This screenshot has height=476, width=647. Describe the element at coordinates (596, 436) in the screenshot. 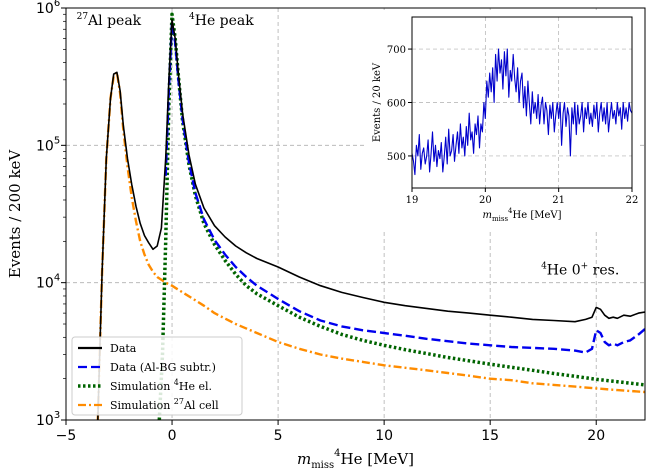

I see `x-tick-label: 20` at that location.